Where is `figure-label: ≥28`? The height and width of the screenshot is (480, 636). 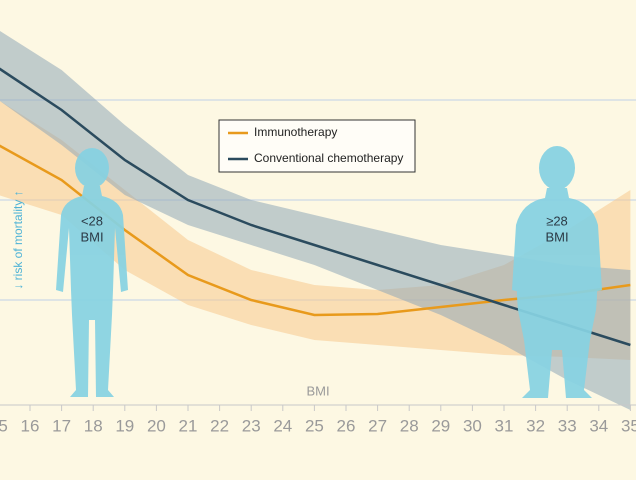
figure-label: ≥28 is located at coordinates (557, 220).